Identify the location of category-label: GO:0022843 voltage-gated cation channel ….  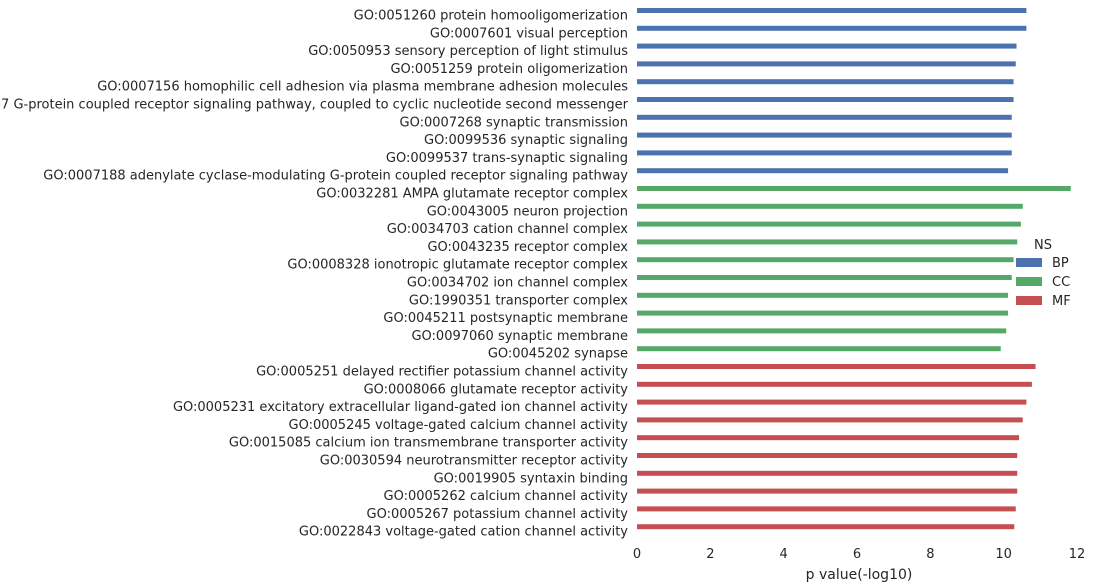
(463, 532).